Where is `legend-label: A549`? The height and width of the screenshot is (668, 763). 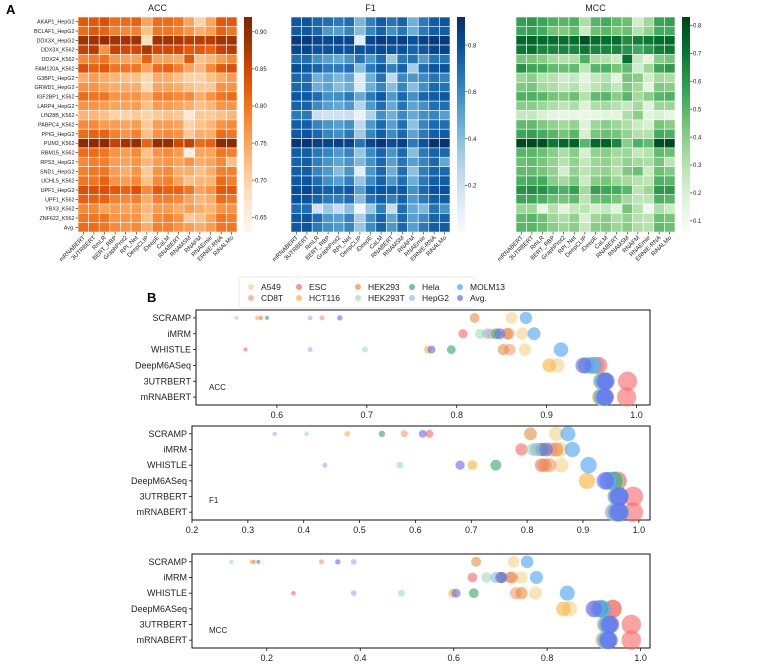 legend-label: A549 is located at coordinates (271, 287).